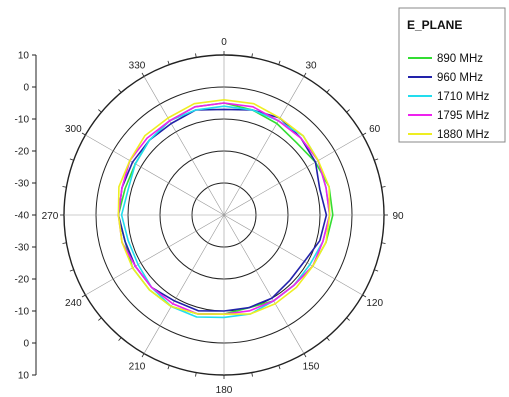 The height and width of the screenshot is (397, 509). I want to click on radial-axis: 10 0 -10 -20 -30 -40 -30 -20 -10 0 10, so click(26, 216).